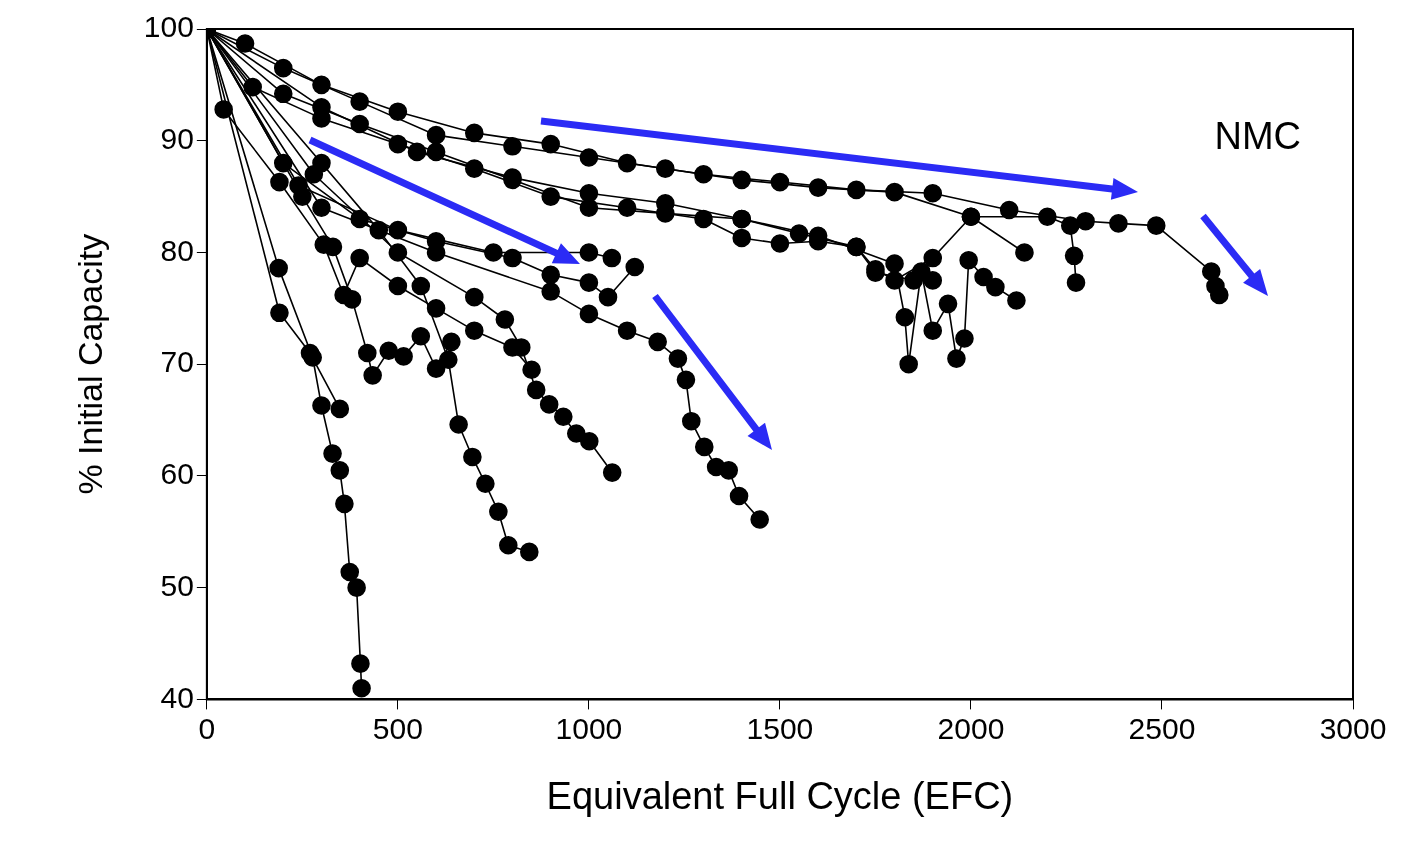 The image size is (1406, 849). Describe the element at coordinates (177, 138) in the screenshot. I see `y-tick-label: 90` at that location.